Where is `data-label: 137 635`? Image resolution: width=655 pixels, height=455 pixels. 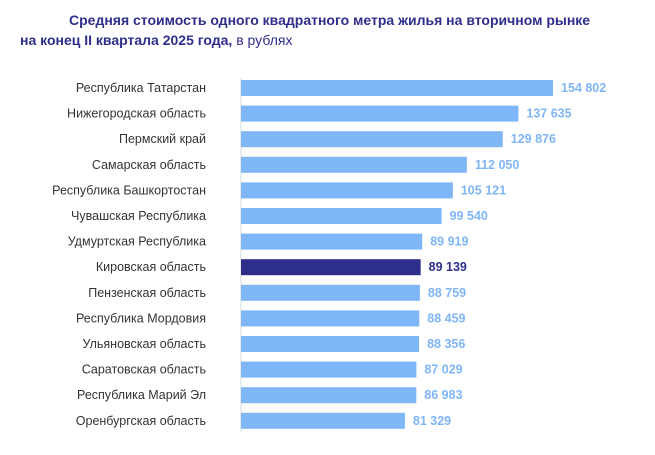 data-label: 137 635 is located at coordinates (548, 114).